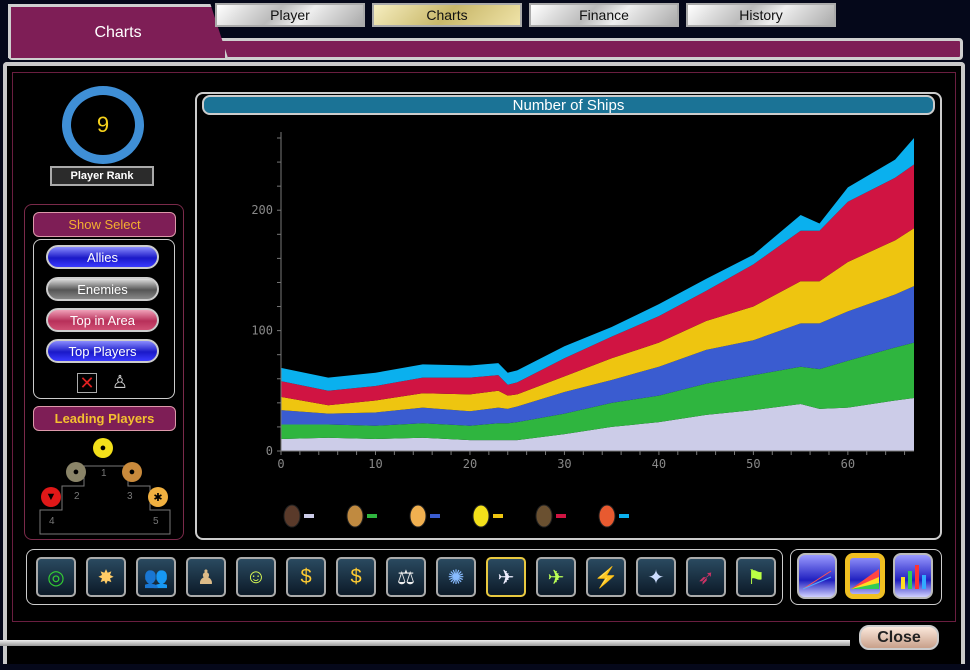 This screenshot has height=670, width=970. I want to click on show-select-box, so click(104, 319).